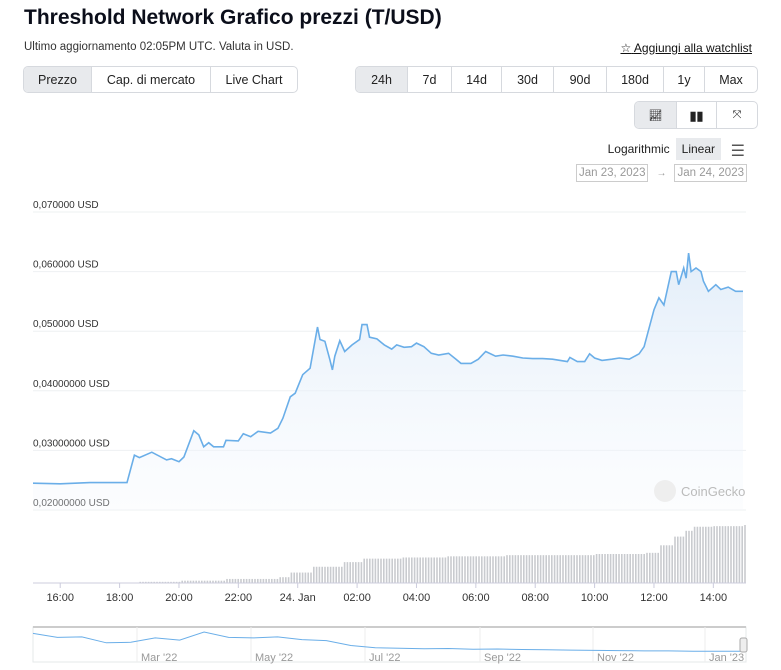 The height and width of the screenshot is (670, 781). Describe the element at coordinates (58, 79) in the screenshot. I see `tab-prezzo: Prezzo` at that location.